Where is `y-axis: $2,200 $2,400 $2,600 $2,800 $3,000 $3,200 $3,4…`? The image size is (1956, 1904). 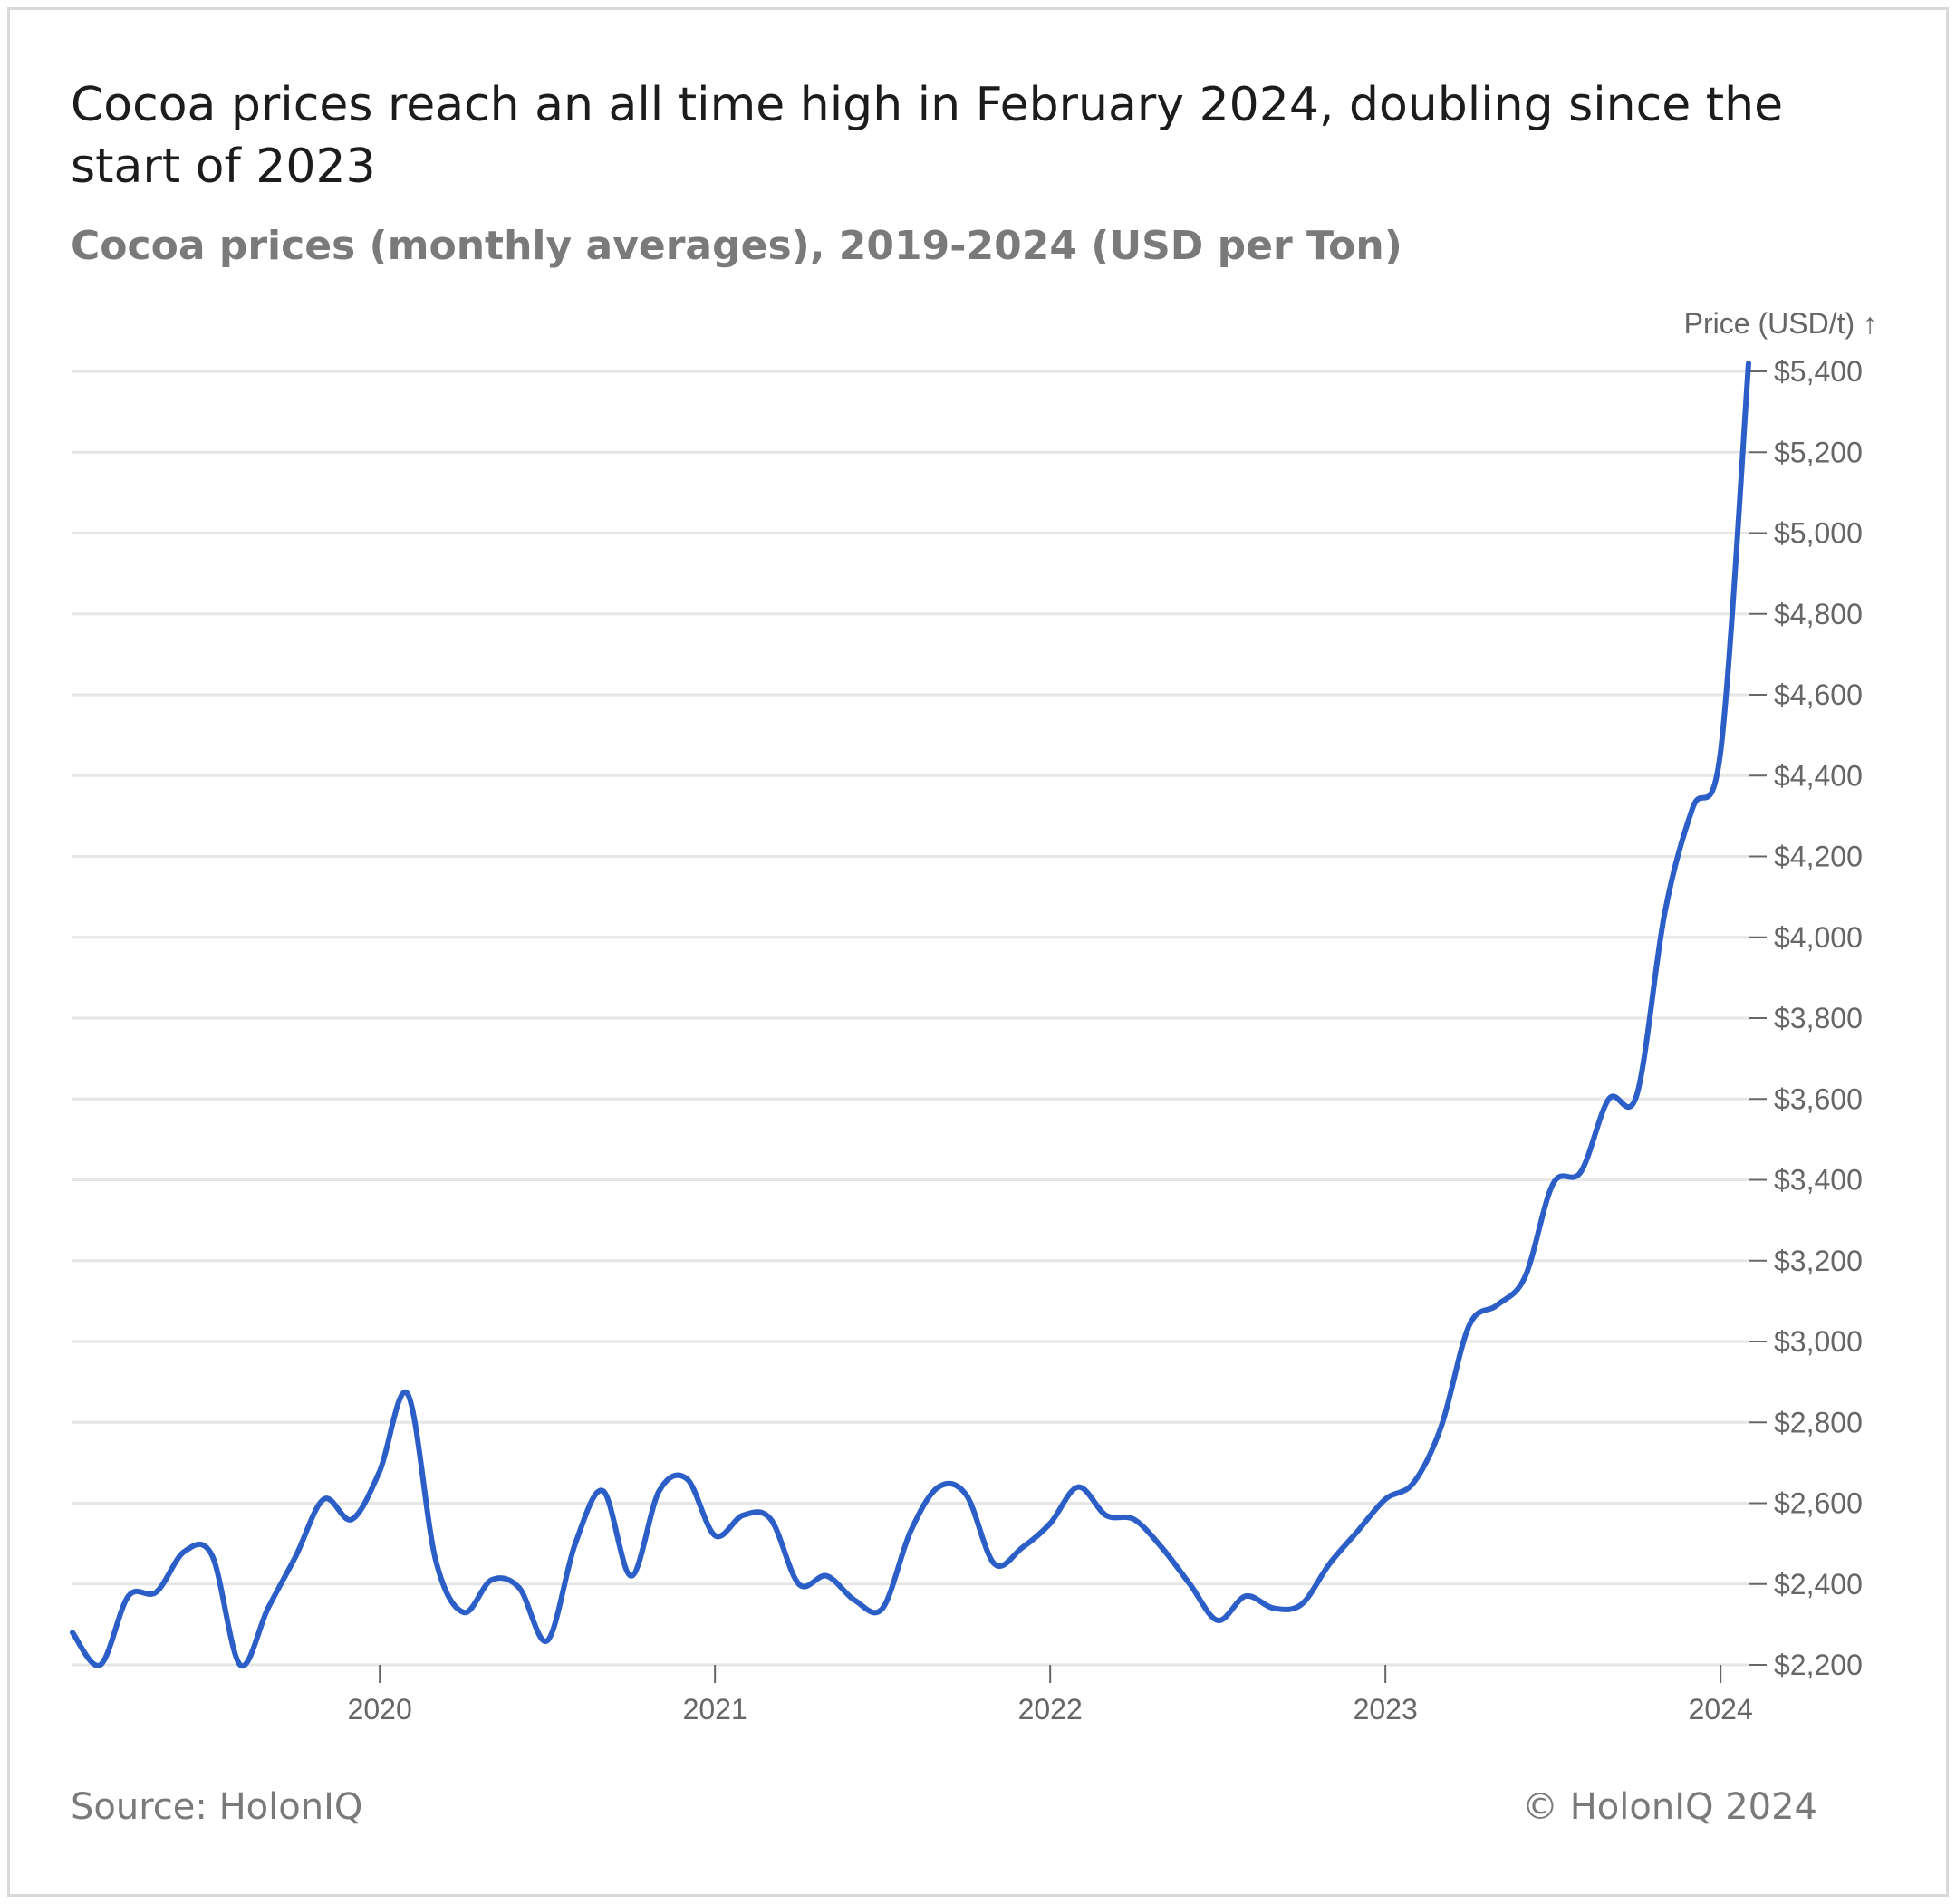 y-axis: $2,200 $2,400 $2,600 $2,800 $3,000 $3,200 $3,4… is located at coordinates (1806, 1018).